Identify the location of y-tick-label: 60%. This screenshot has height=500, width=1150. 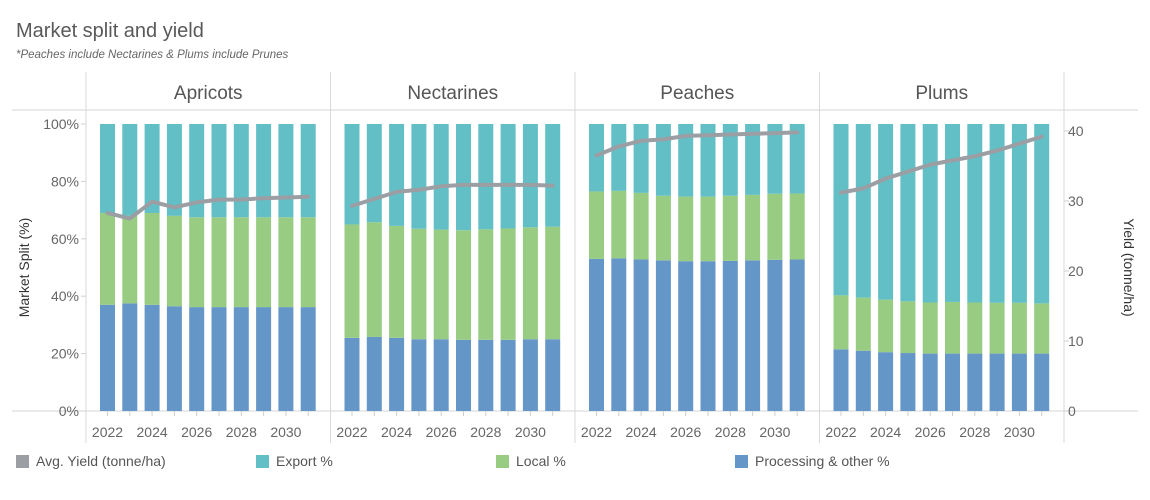
(65, 239).